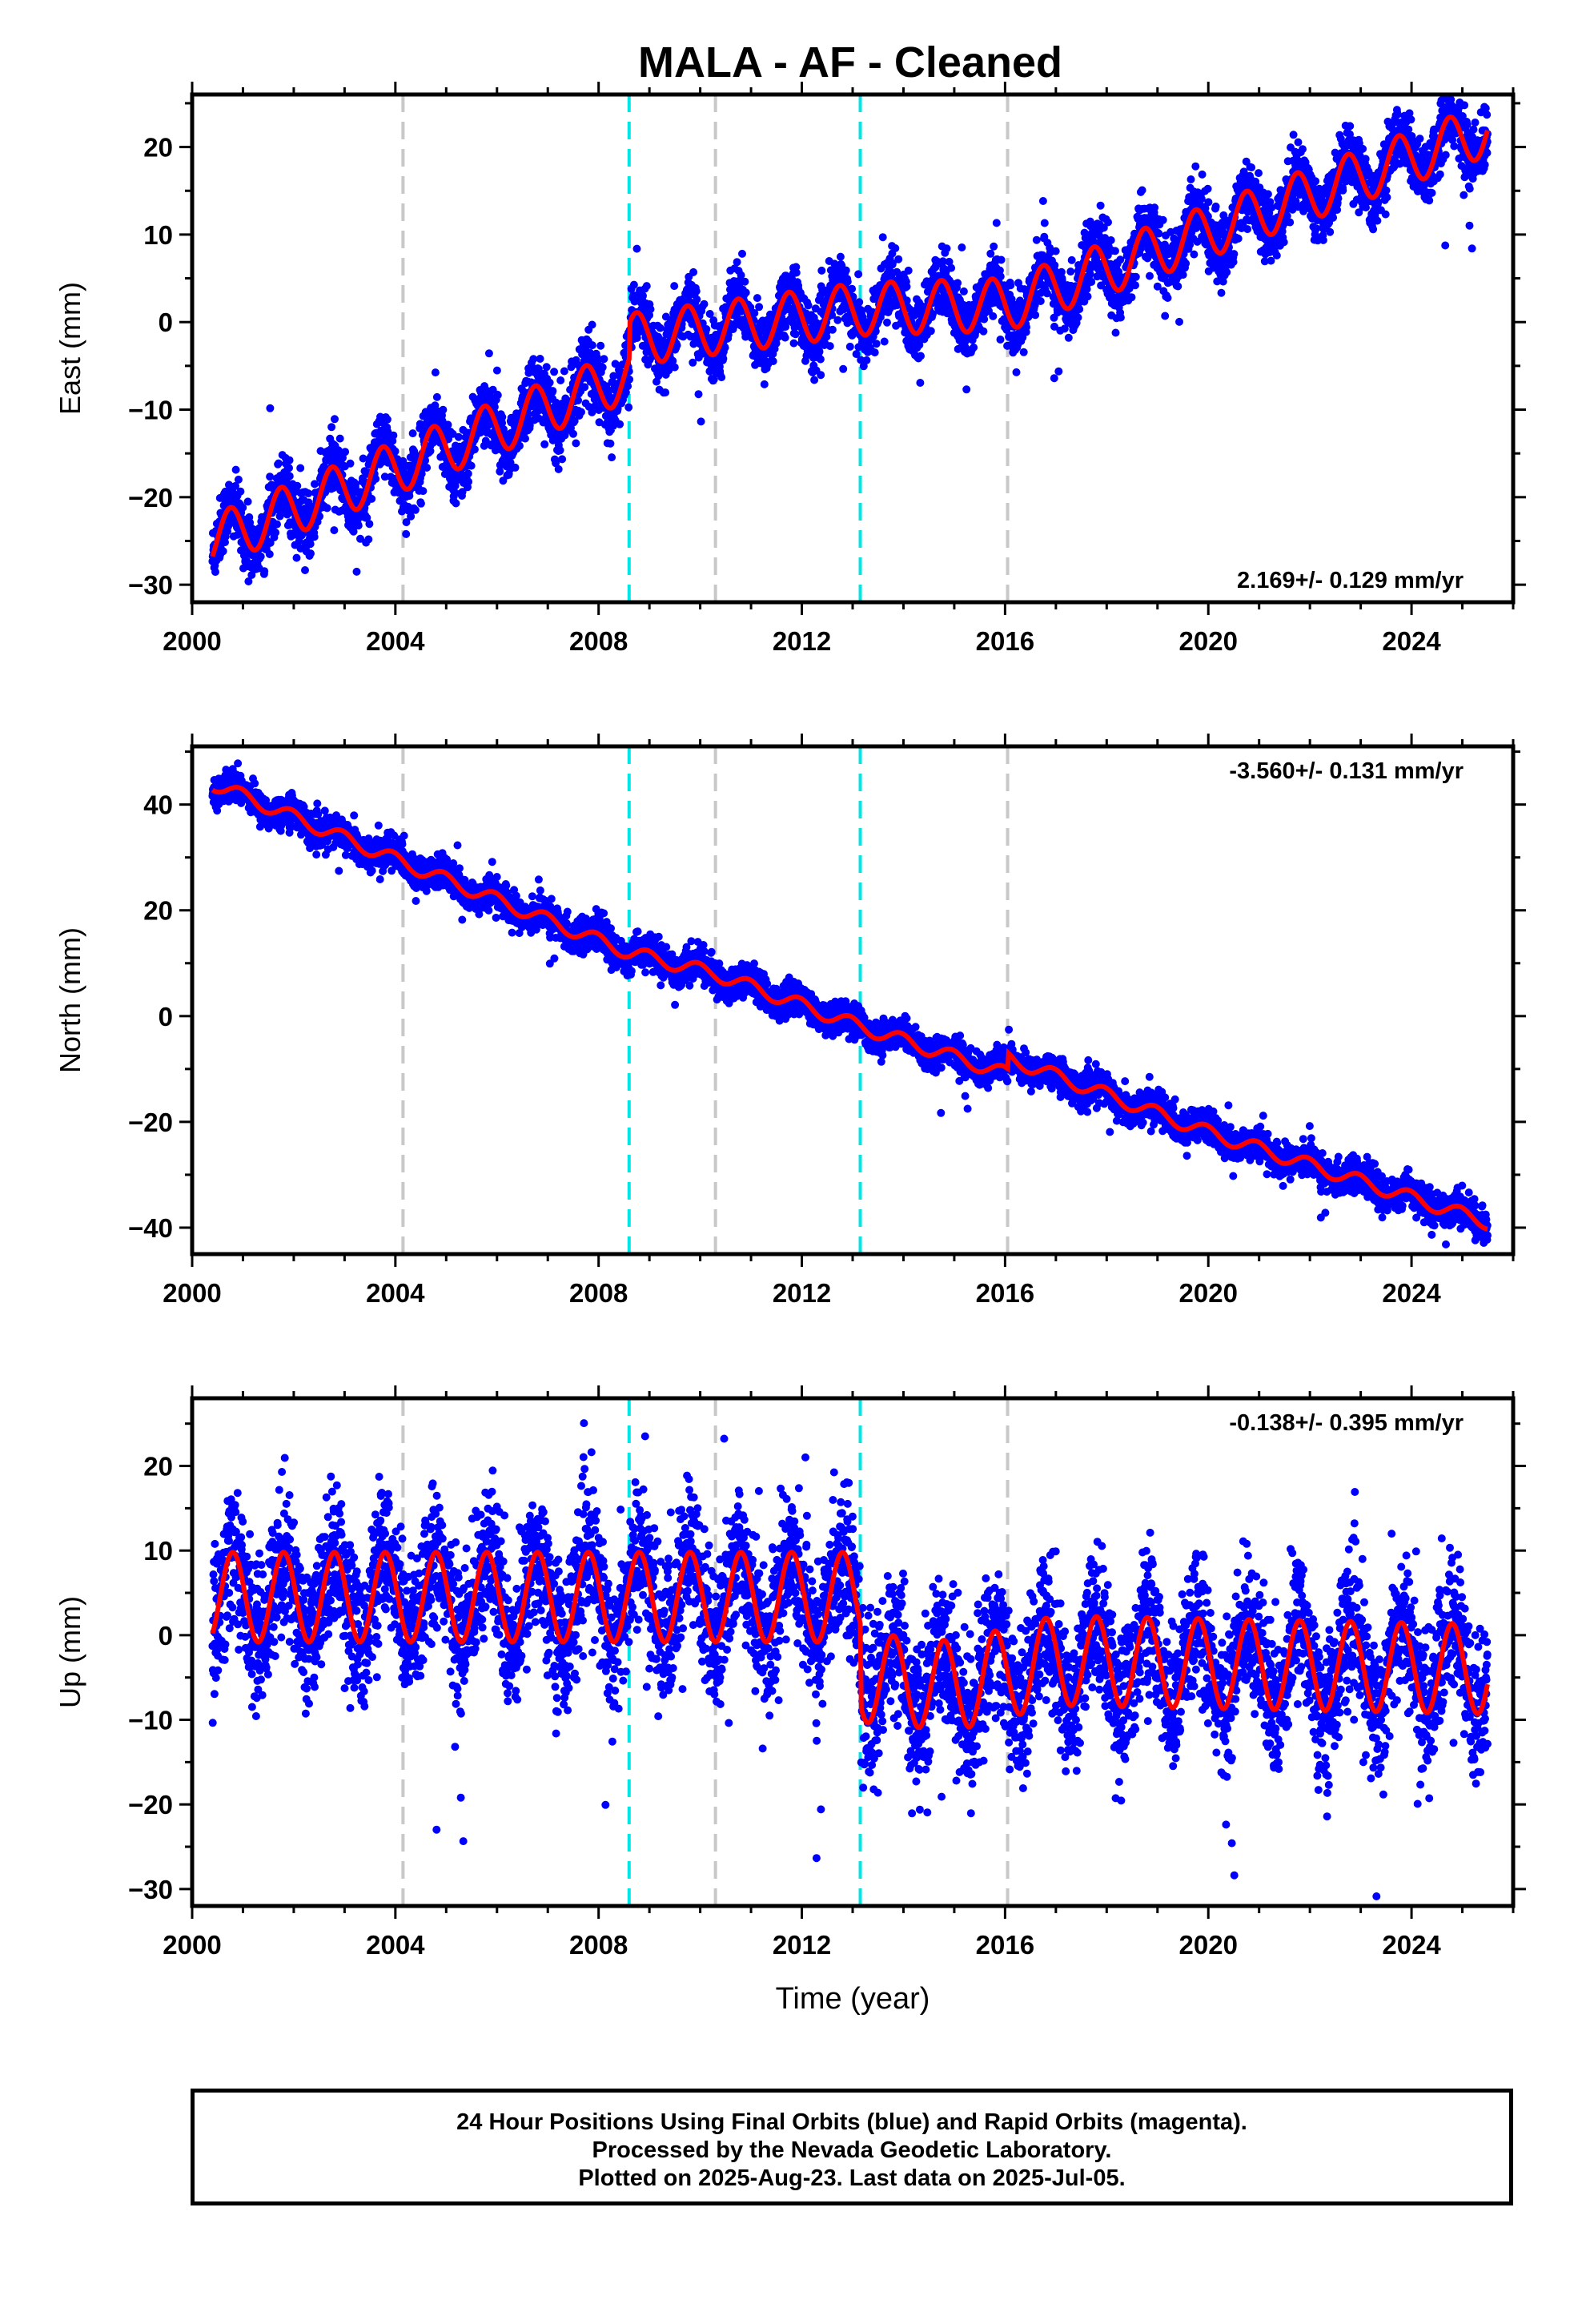 The height and width of the screenshot is (2324, 1582). I want to click on y-axis-label: Up (mm), so click(70, 1652).